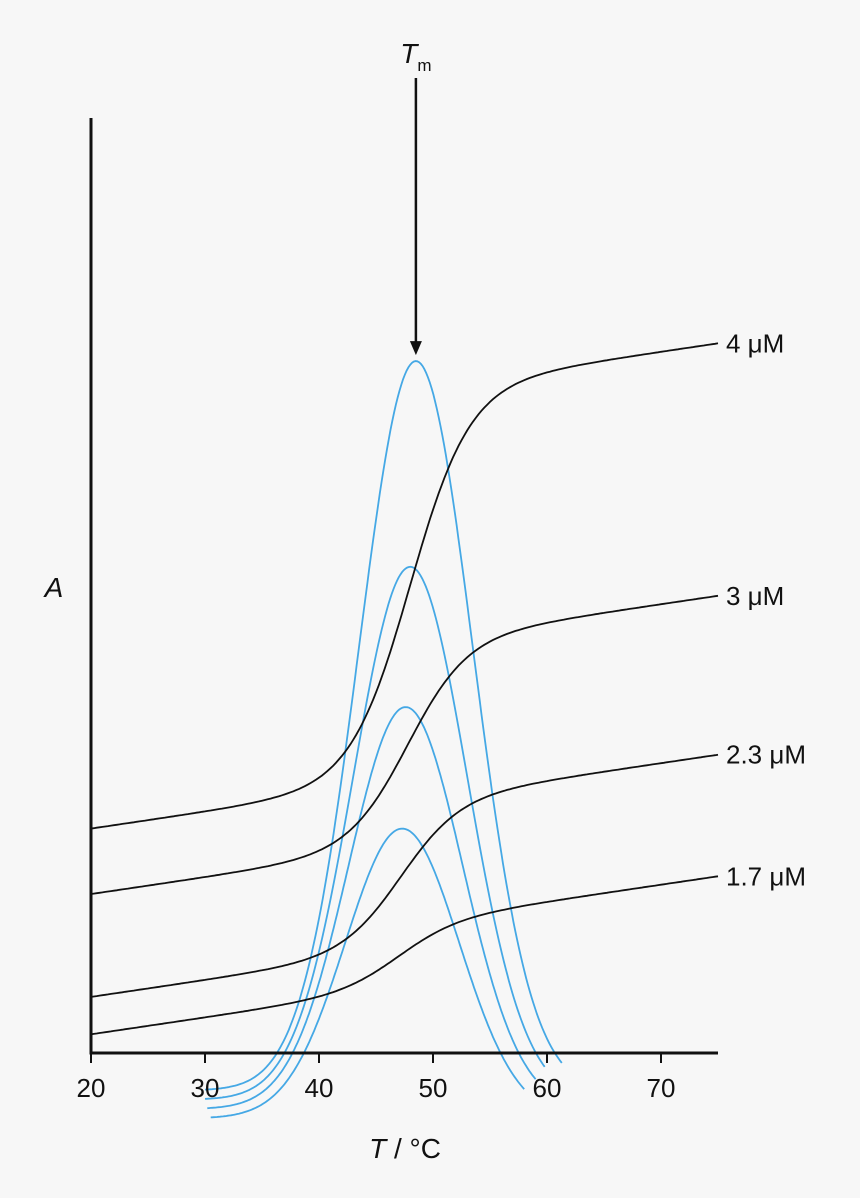 Image resolution: width=860 pixels, height=1198 pixels. What do you see at coordinates (424, 65) in the screenshot?
I see `tm-subscript: m` at bounding box center [424, 65].